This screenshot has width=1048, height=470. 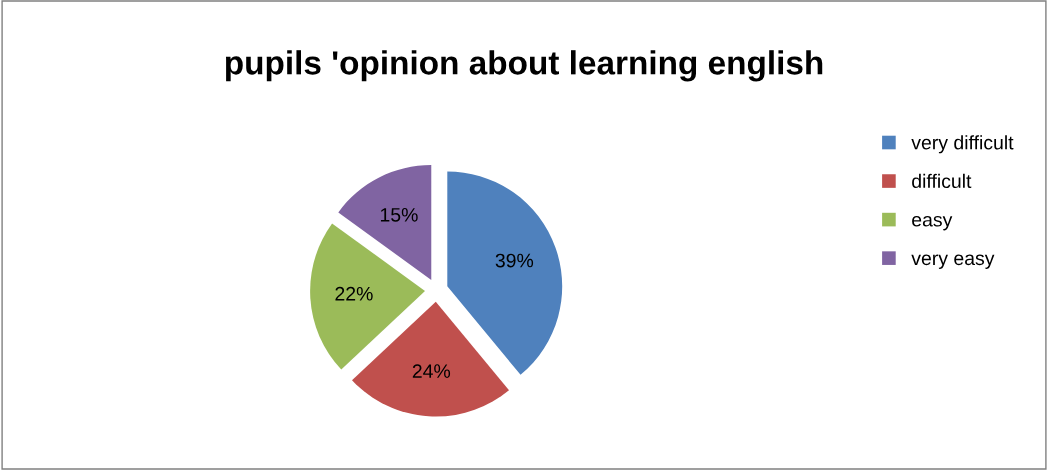 I want to click on legend-label: very difficult, so click(x=962, y=144).